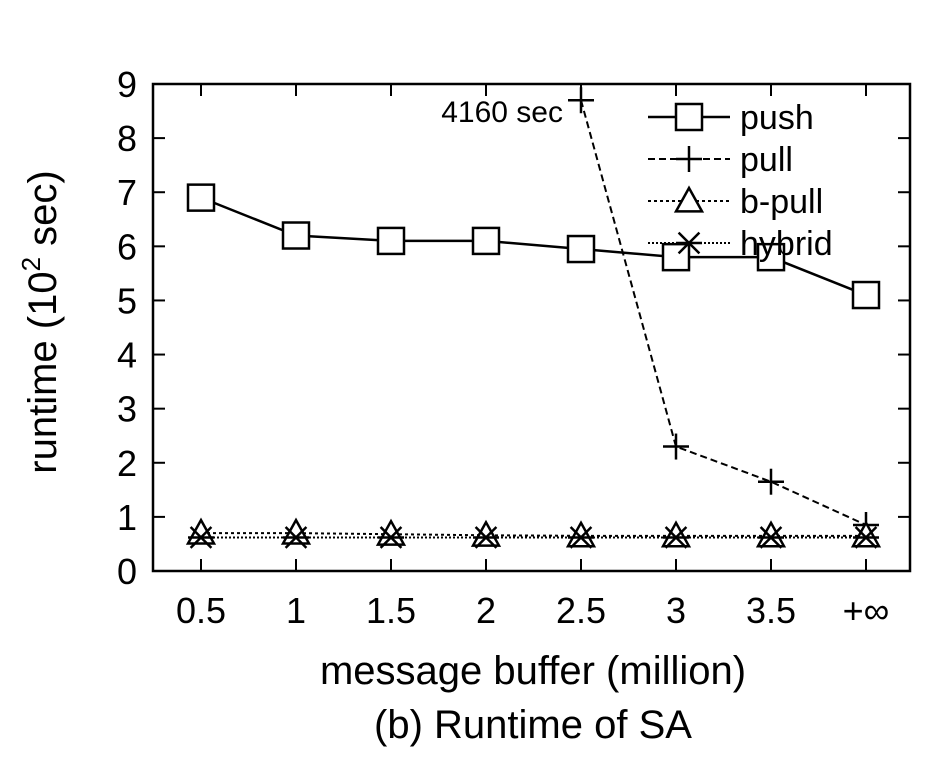 The image size is (950, 769). What do you see at coordinates (533, 534) in the screenshot?
I see `series-line-b-pull` at bounding box center [533, 534].